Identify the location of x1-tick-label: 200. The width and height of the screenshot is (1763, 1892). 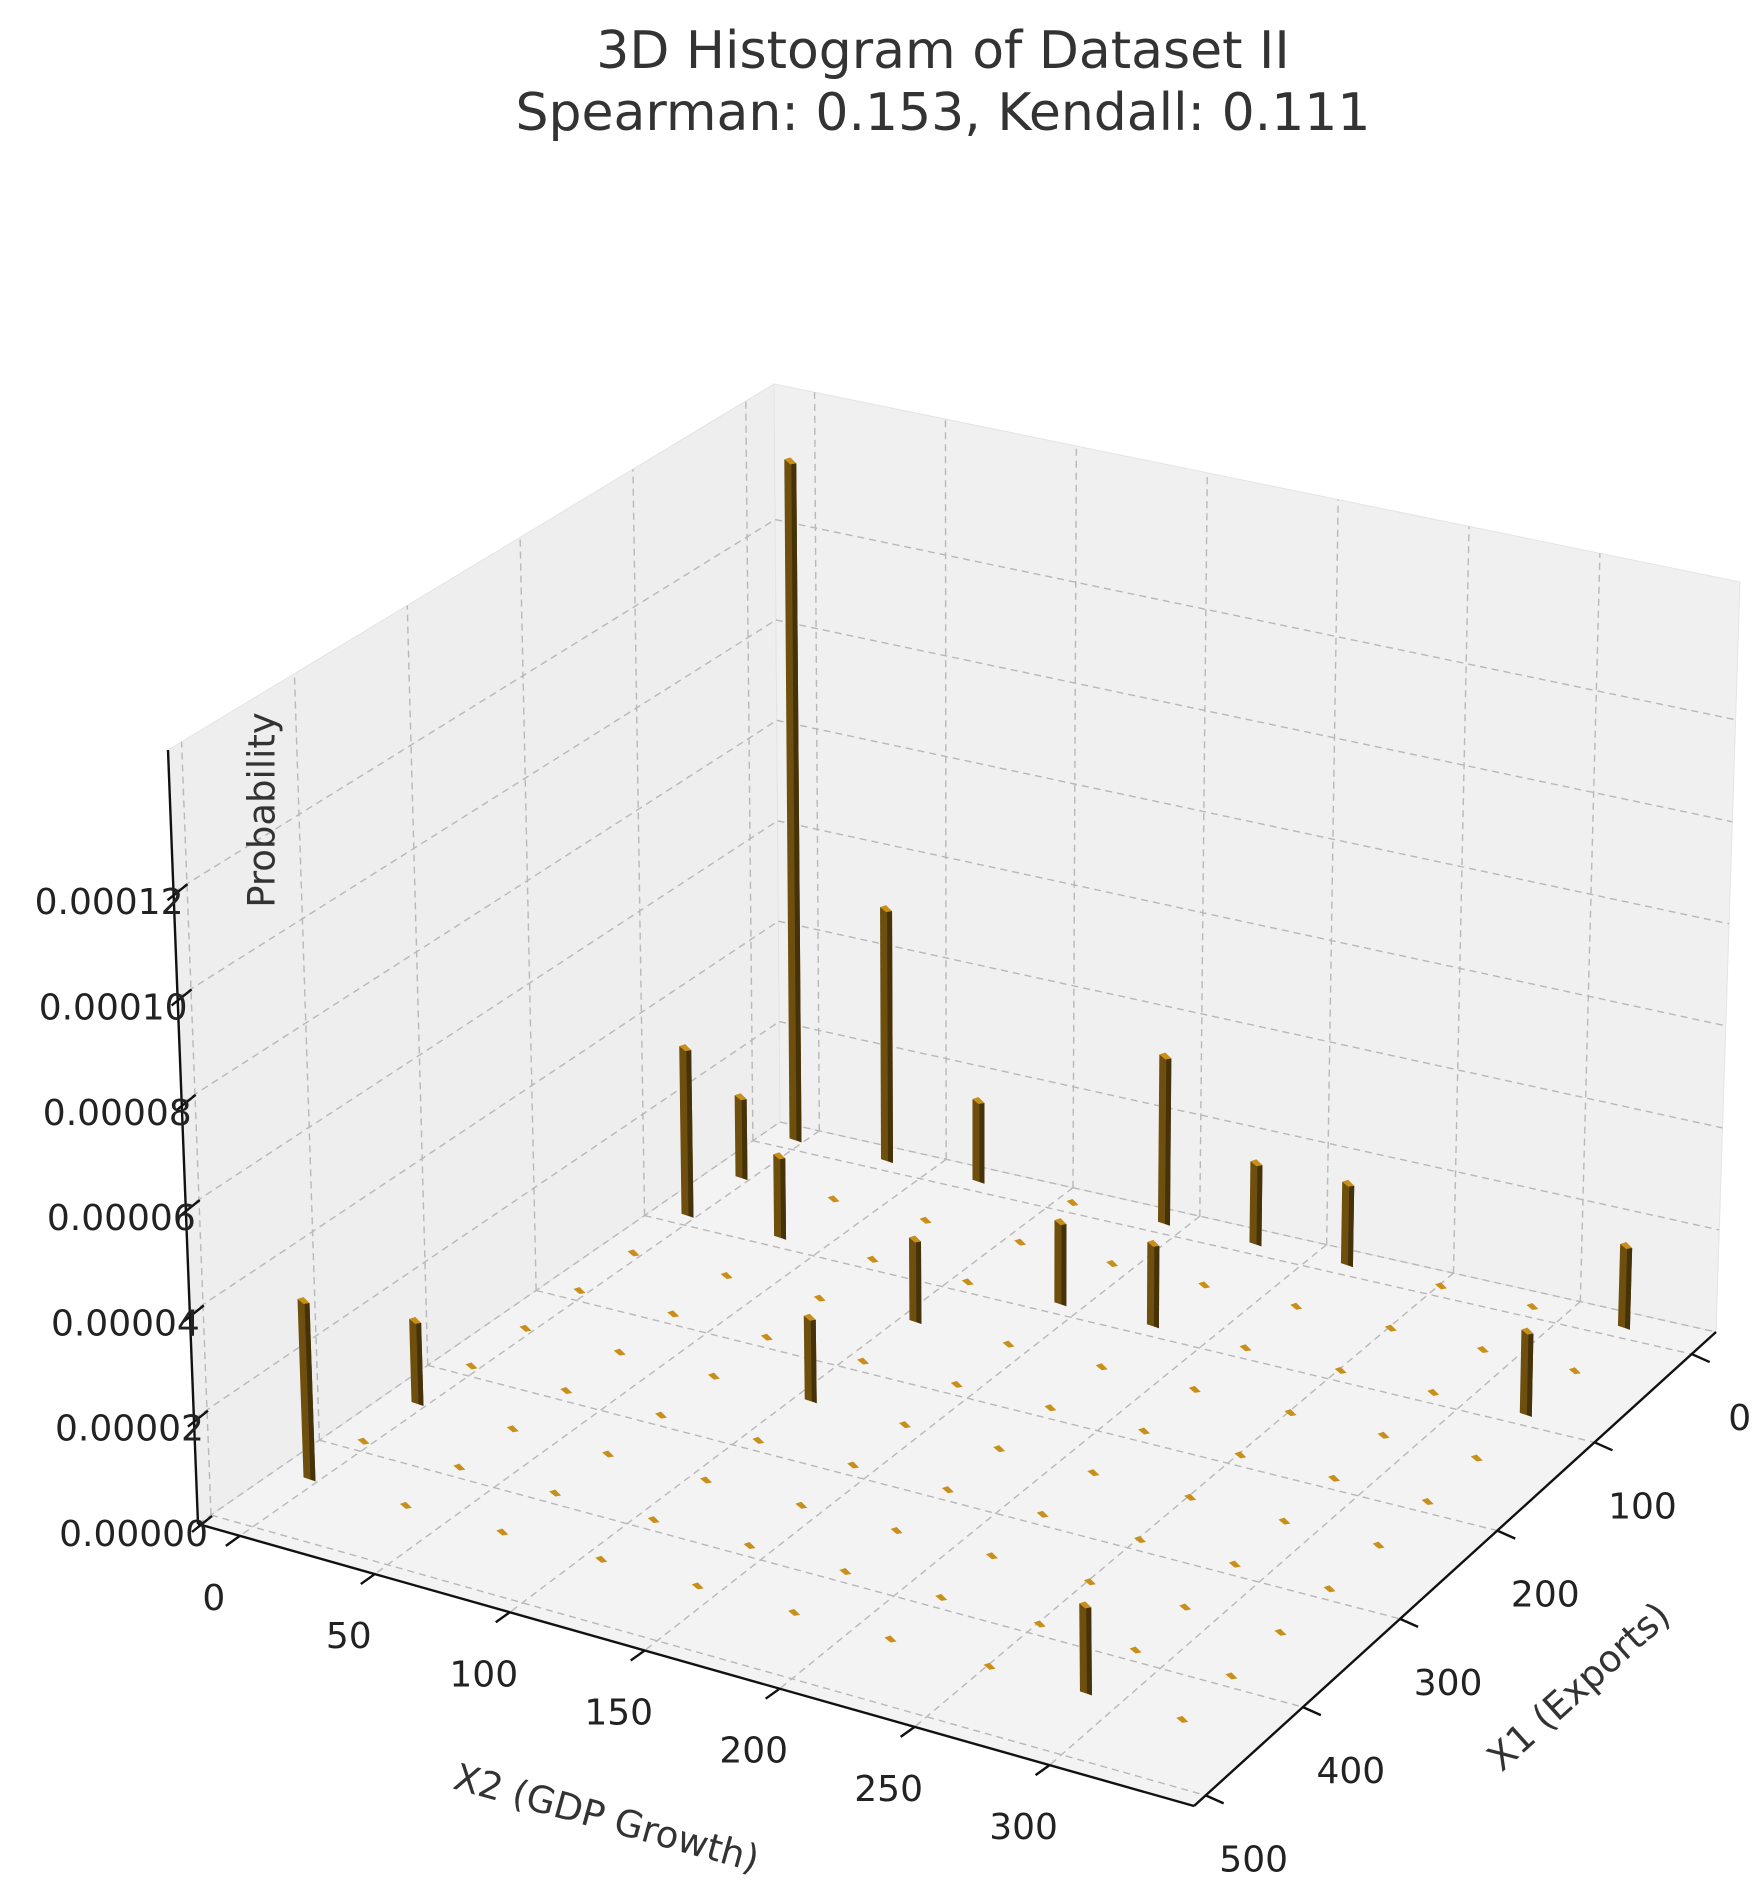
(1545, 1595).